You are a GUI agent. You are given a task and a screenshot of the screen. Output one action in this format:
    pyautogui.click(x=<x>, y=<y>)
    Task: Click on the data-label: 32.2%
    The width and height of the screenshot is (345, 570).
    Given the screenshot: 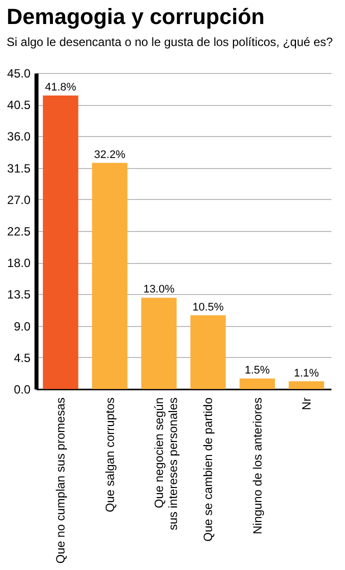 What is the action you would take?
    pyautogui.click(x=110, y=154)
    